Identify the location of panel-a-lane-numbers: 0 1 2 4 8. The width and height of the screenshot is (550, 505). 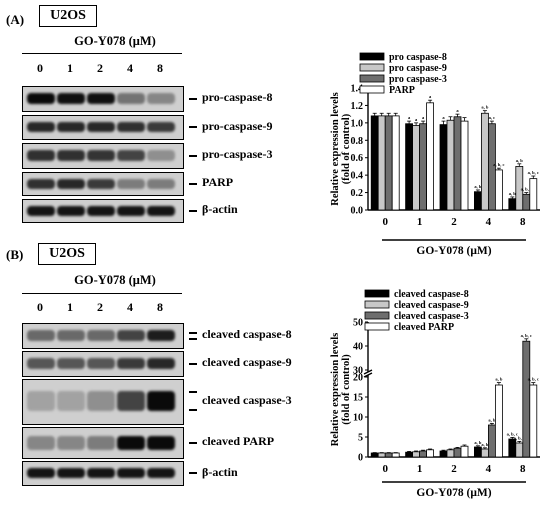
(102, 69).